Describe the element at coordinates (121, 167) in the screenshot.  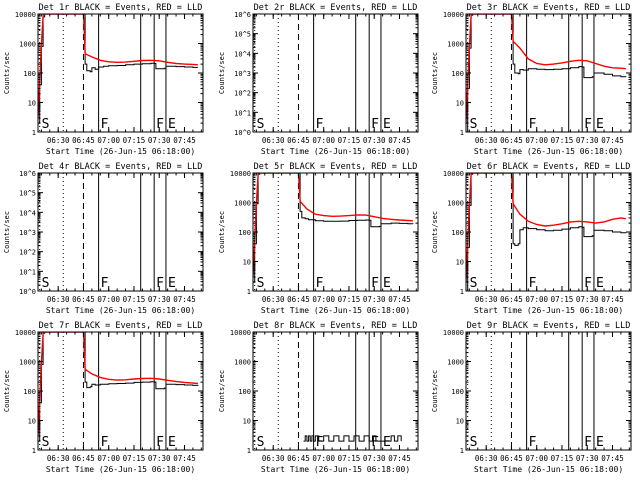
I see `chart-title: Det 4r BLACK = Events, RED = LLD` at that location.